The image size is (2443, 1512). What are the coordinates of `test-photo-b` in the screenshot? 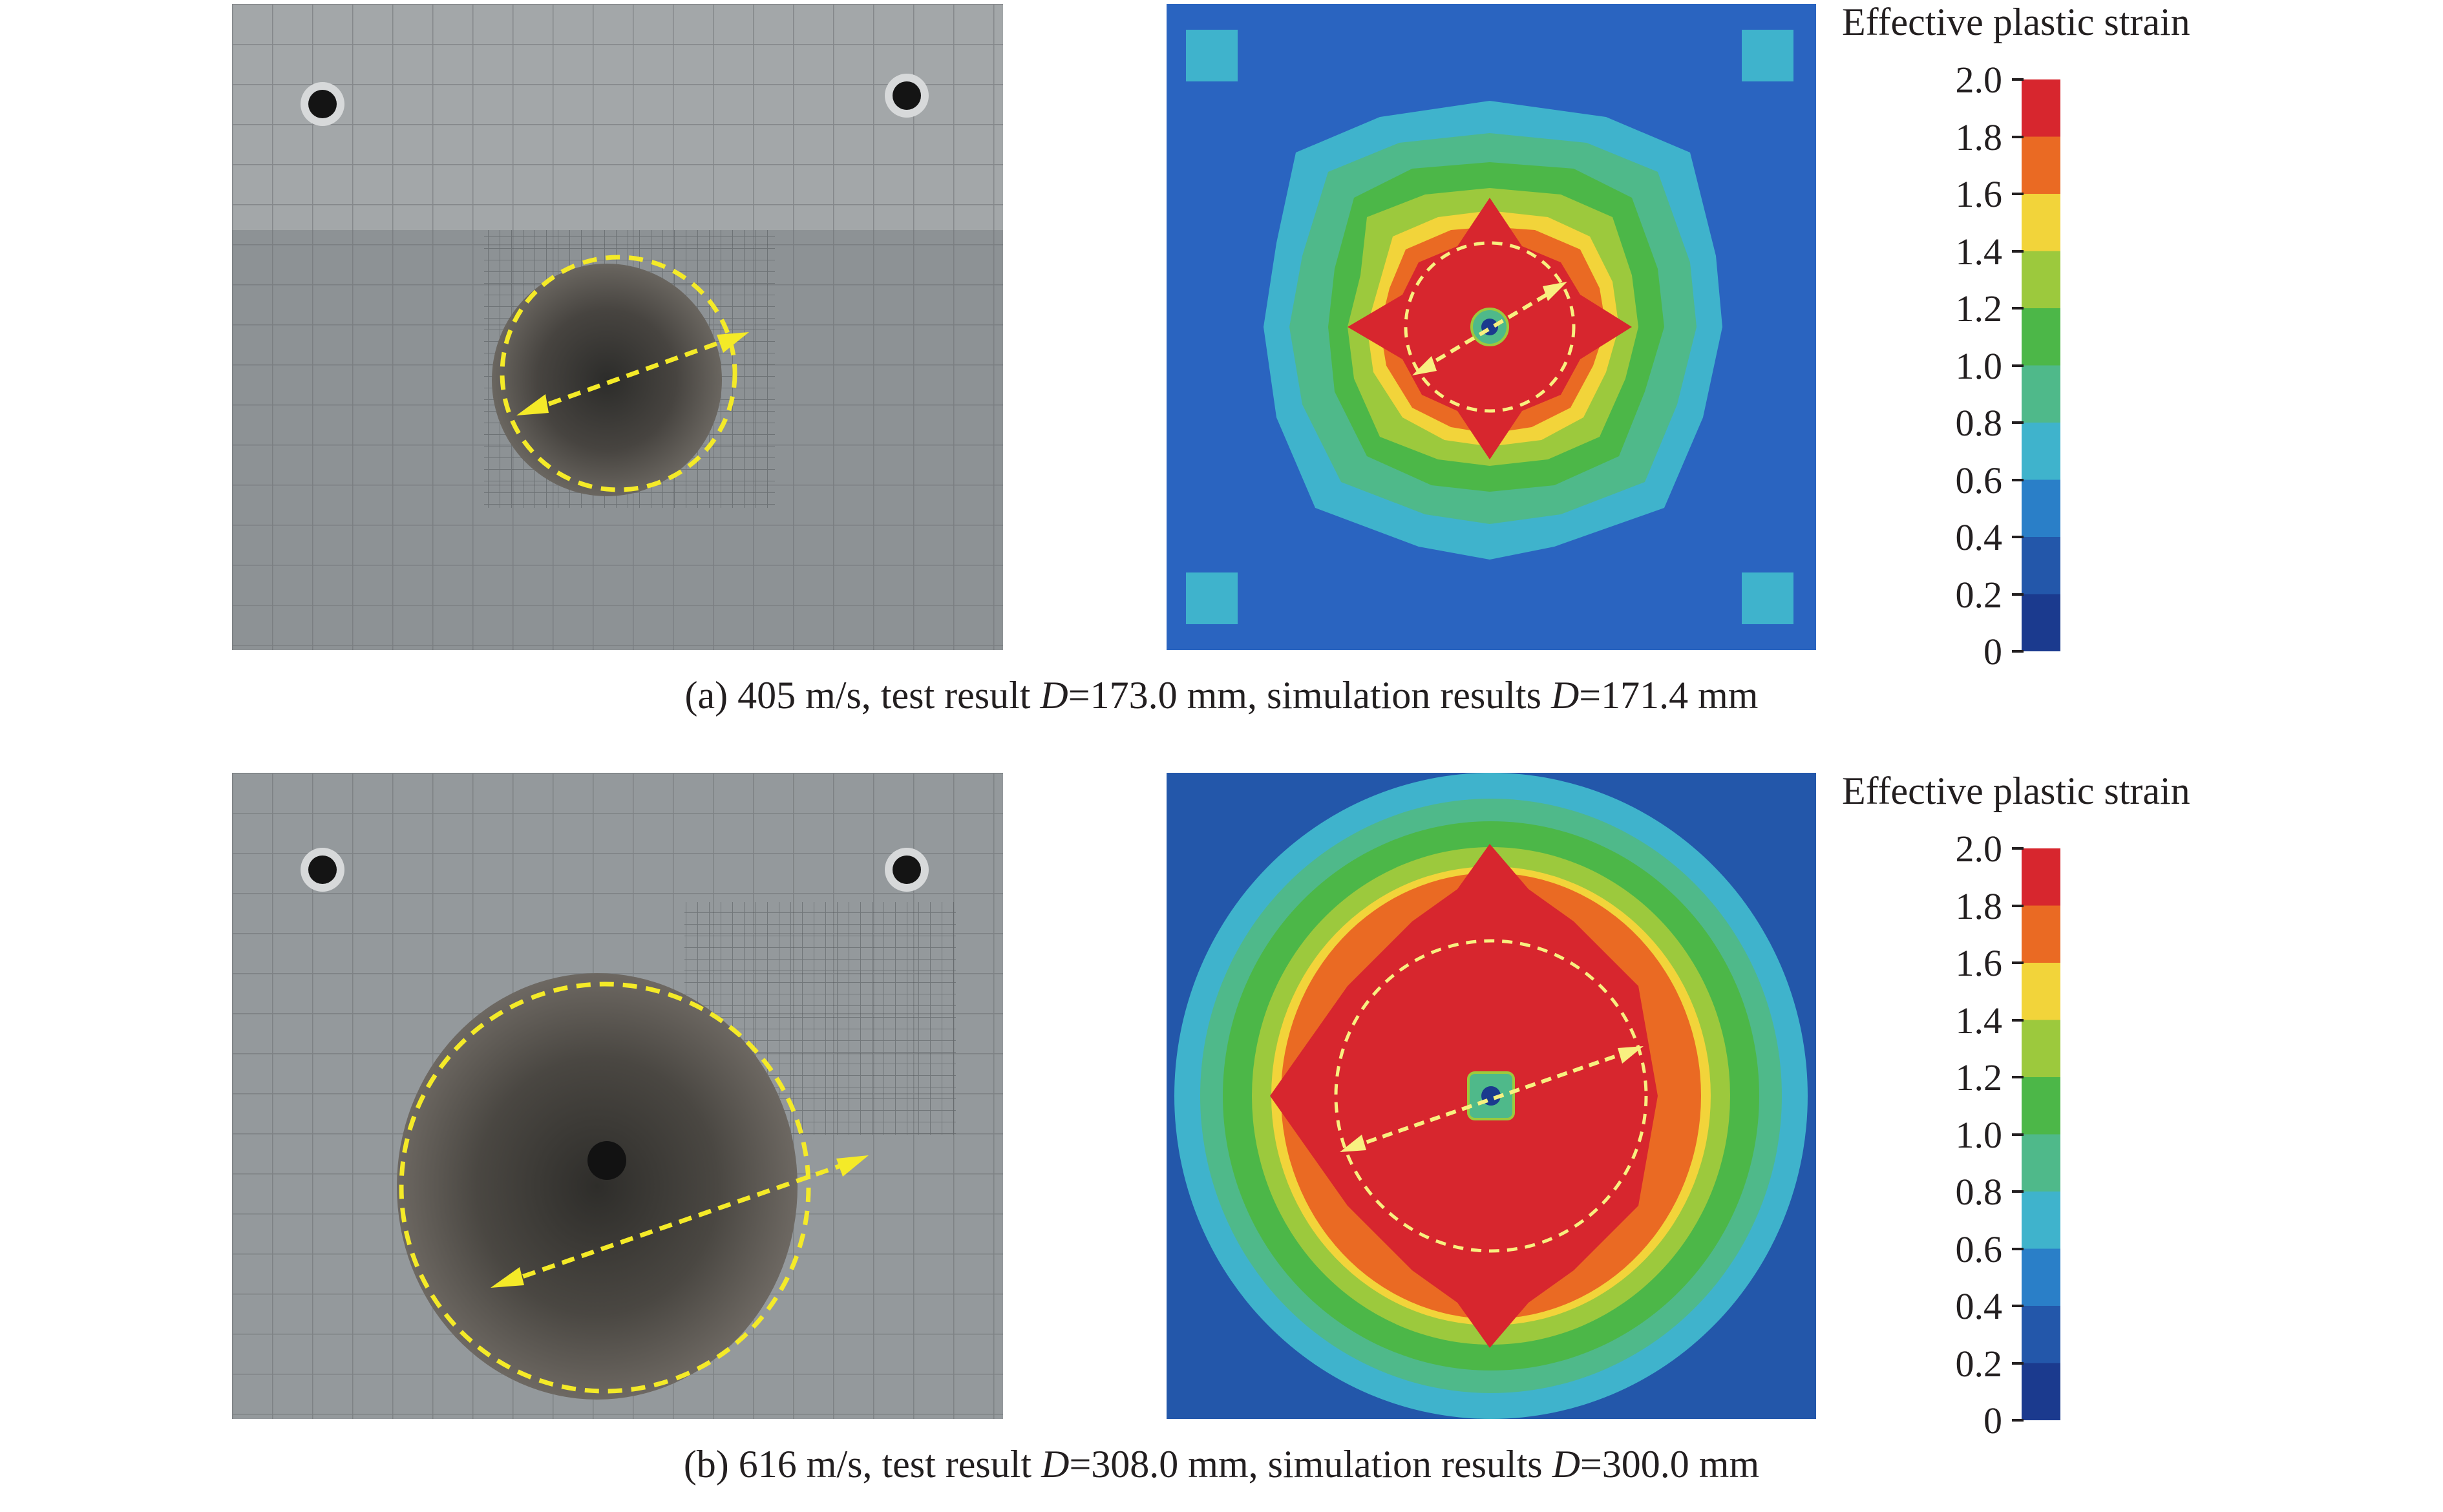 It's located at (617, 1096).